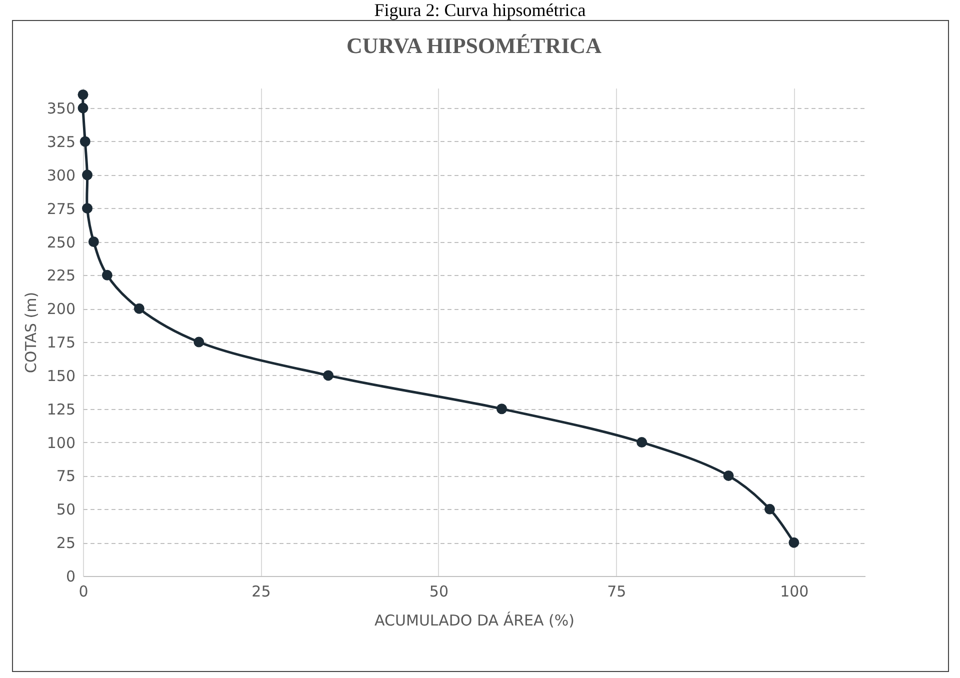  Describe the element at coordinates (61, 242) in the screenshot. I see `y-tick-label: 250` at that location.